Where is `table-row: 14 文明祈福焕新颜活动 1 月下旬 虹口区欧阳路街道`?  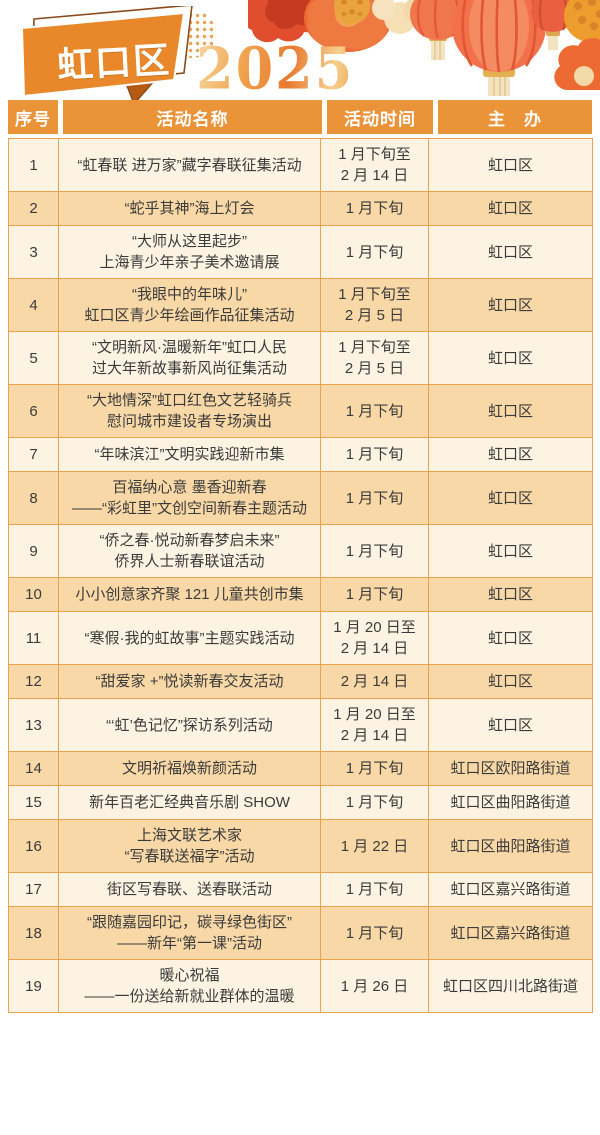 table-row: 14 文明祈福焕新颜活动 1 月下旬 虹口区欧阳路街道 is located at coordinates (300, 768).